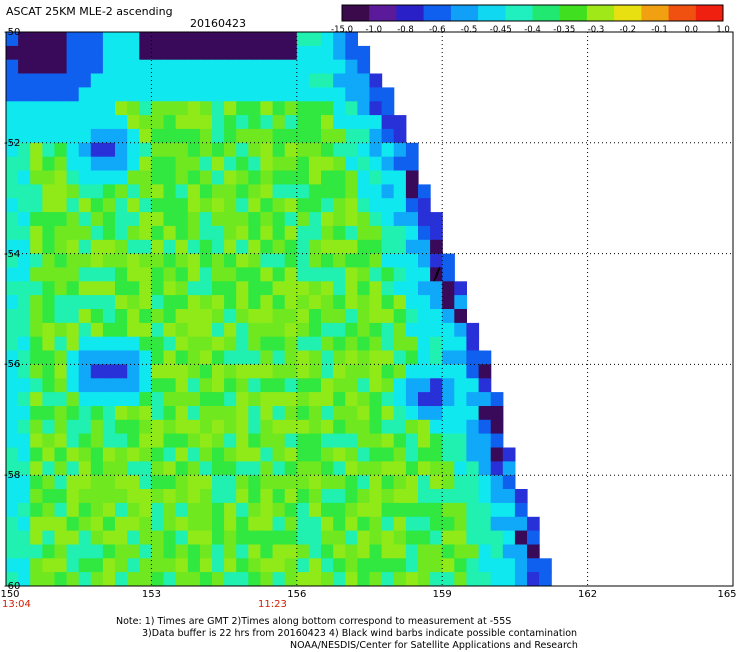  What do you see at coordinates (342, 30) in the screenshot?
I see `colorbar-label: -15.0` at bounding box center [342, 30].